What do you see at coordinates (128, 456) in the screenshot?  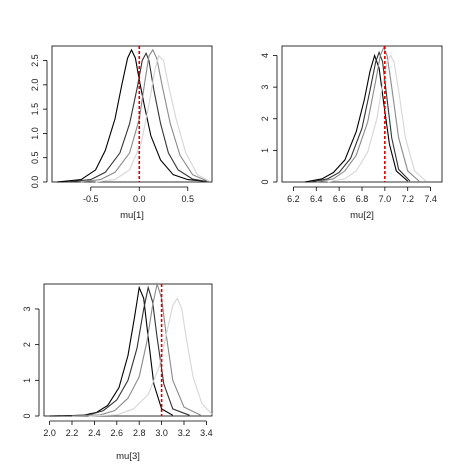 I see `x-axis-label: mu[3]` at bounding box center [128, 456].